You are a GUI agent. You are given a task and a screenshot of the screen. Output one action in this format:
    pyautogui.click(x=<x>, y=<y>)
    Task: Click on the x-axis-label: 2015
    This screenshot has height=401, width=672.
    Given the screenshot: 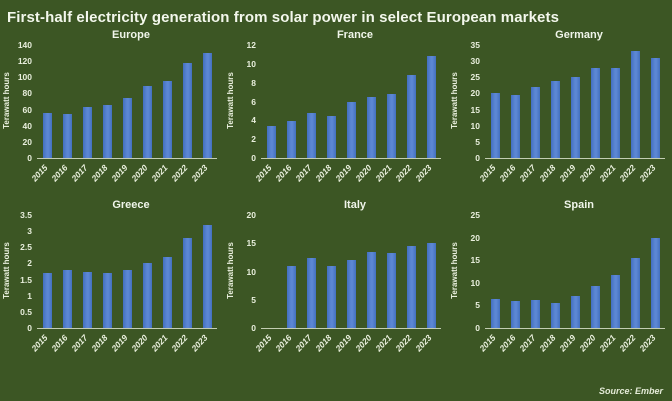 What is the action you would take?
    pyautogui.click(x=39, y=343)
    